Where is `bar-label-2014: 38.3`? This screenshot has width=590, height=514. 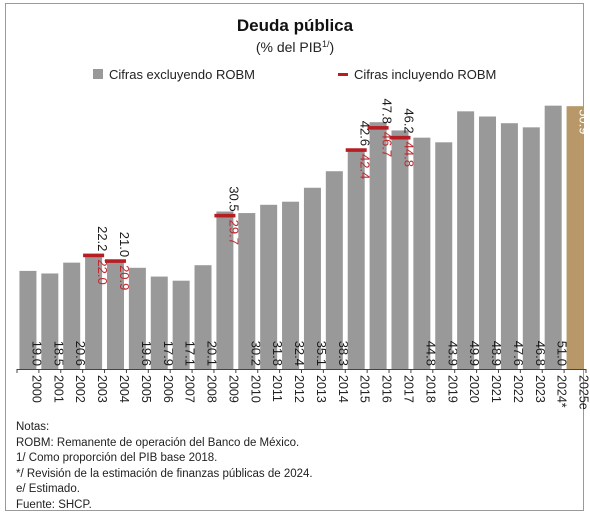 bar-label-2014: 38.3 is located at coordinates (343, 353).